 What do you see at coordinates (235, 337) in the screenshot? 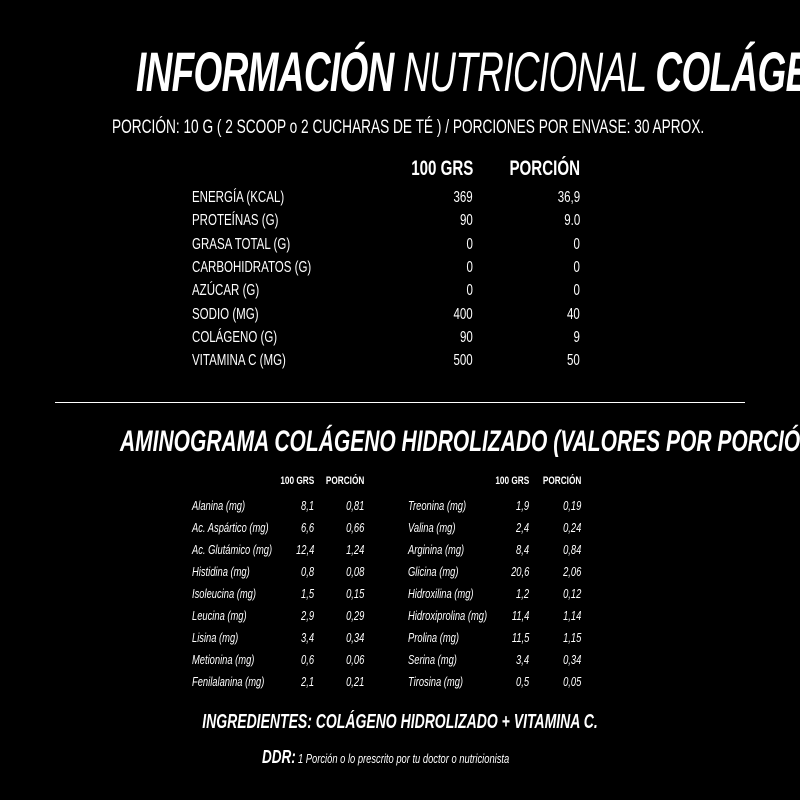
I see `nutrient-label: COLÁGENO (G)` at bounding box center [235, 337].